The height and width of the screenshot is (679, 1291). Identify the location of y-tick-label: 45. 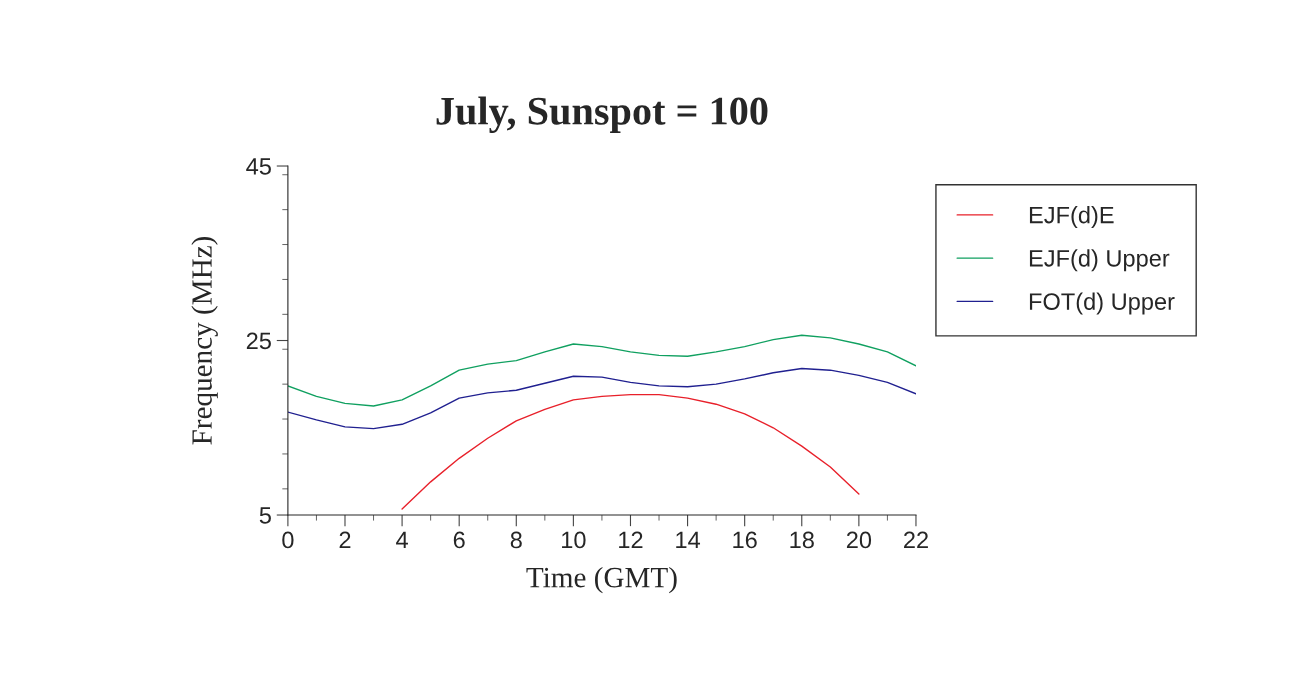
(258, 166).